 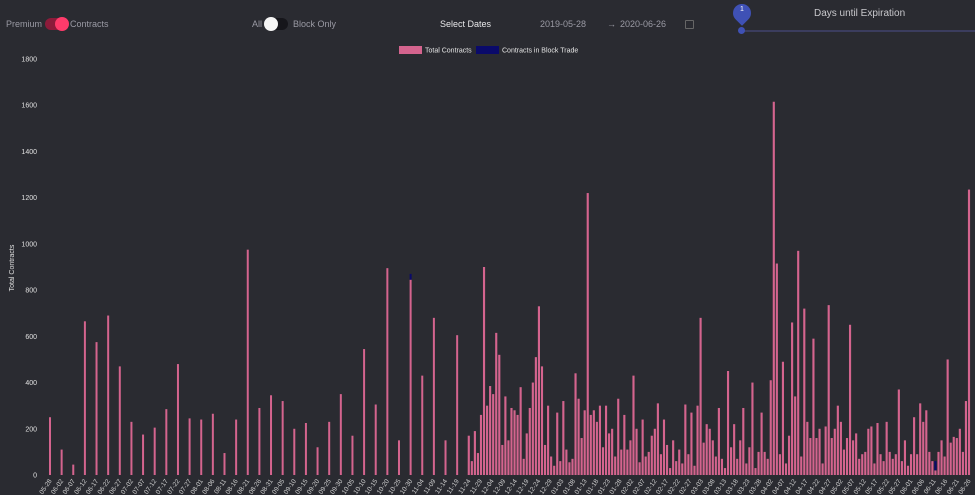 I want to click on bar-block-trade, so click(x=935, y=466).